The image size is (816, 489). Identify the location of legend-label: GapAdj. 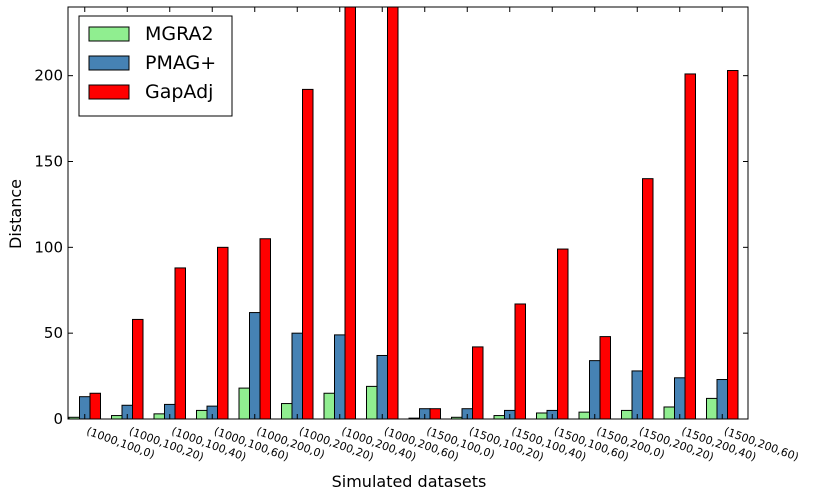
(179, 92).